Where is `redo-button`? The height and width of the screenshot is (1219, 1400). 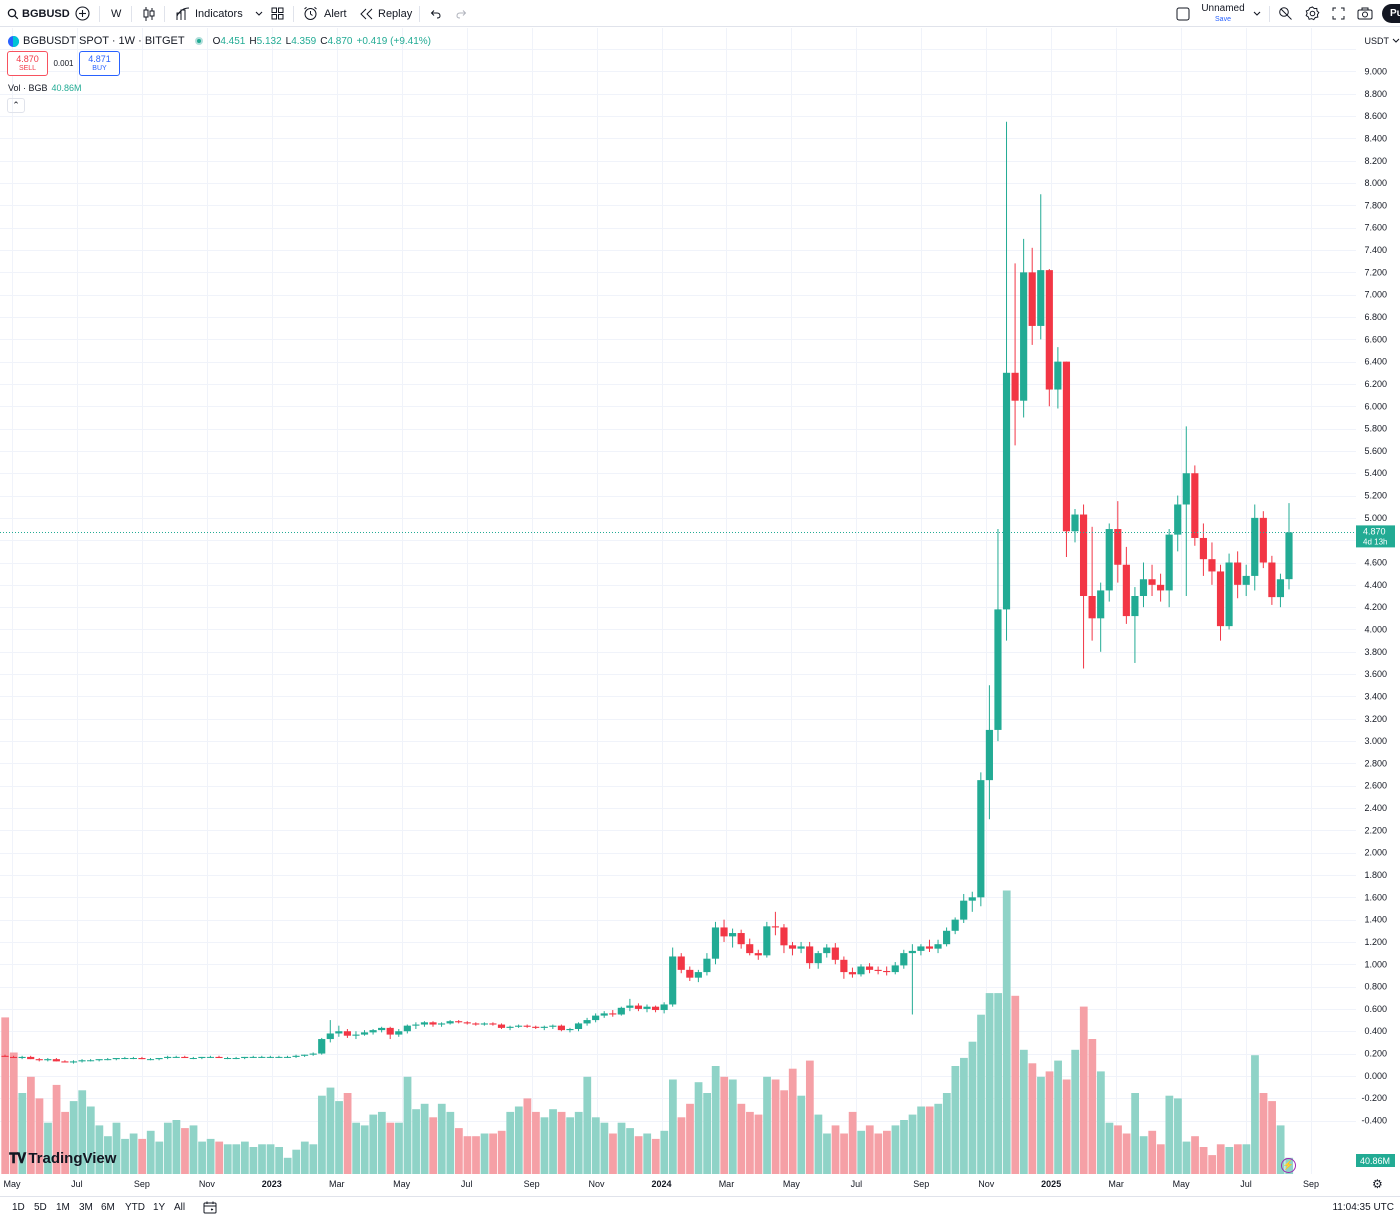 redo-button is located at coordinates (462, 13).